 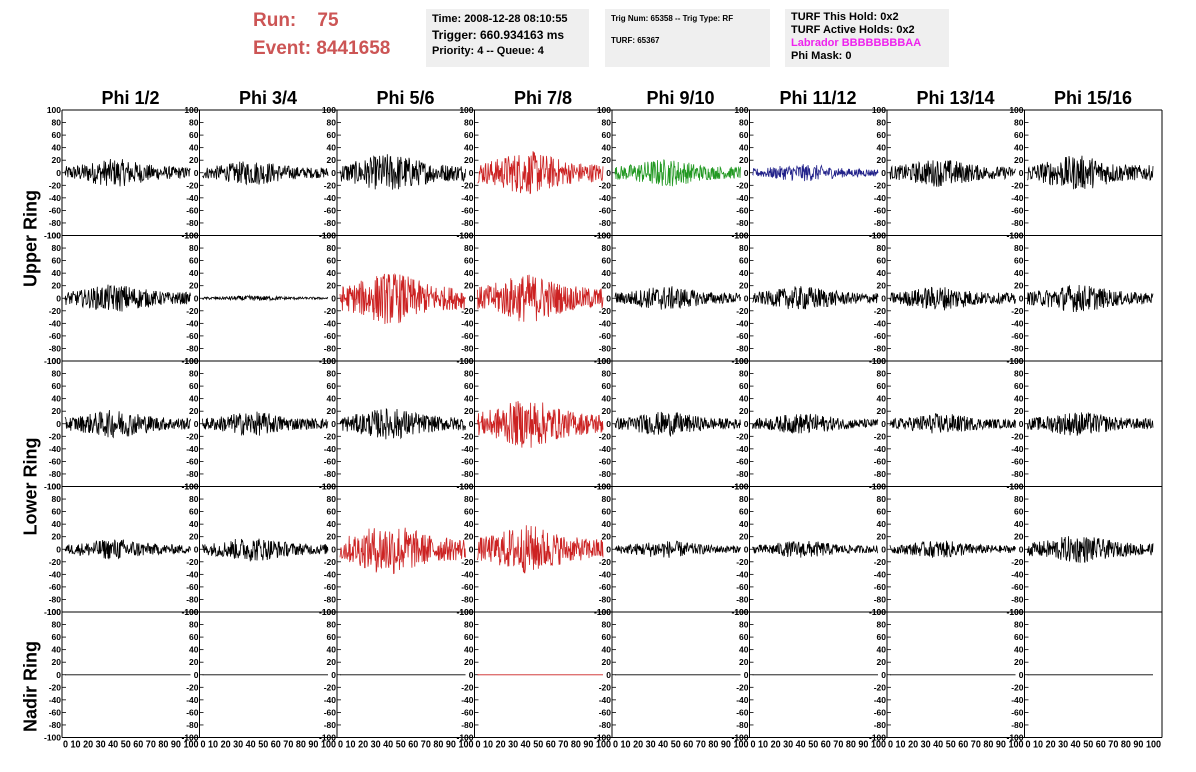 I want to click on phi-label: Phi 5/6, so click(x=405, y=98).